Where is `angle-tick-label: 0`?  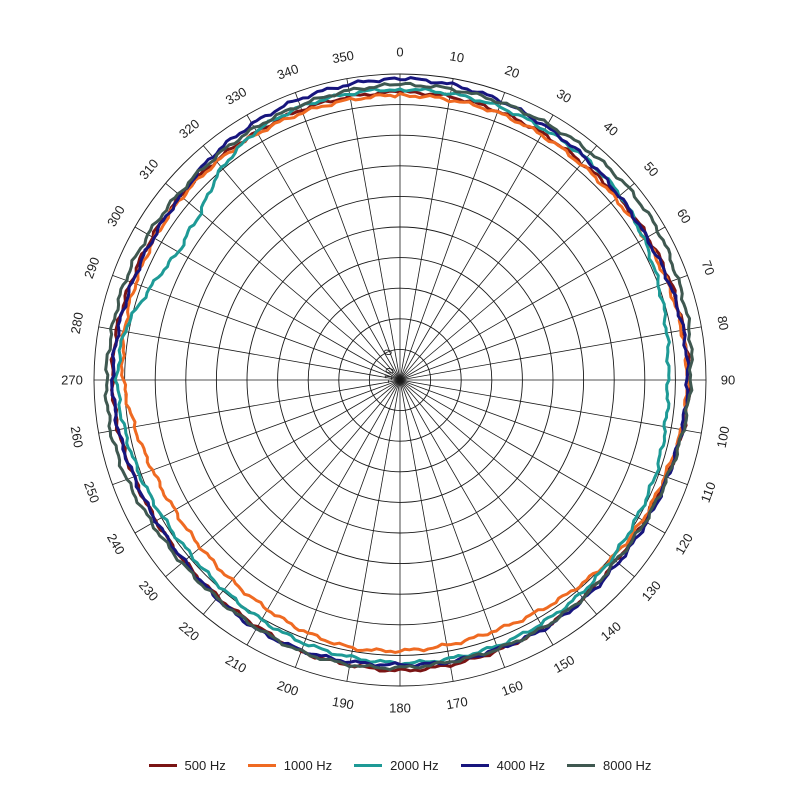
angle-tick-label: 0 is located at coordinates (399, 52).